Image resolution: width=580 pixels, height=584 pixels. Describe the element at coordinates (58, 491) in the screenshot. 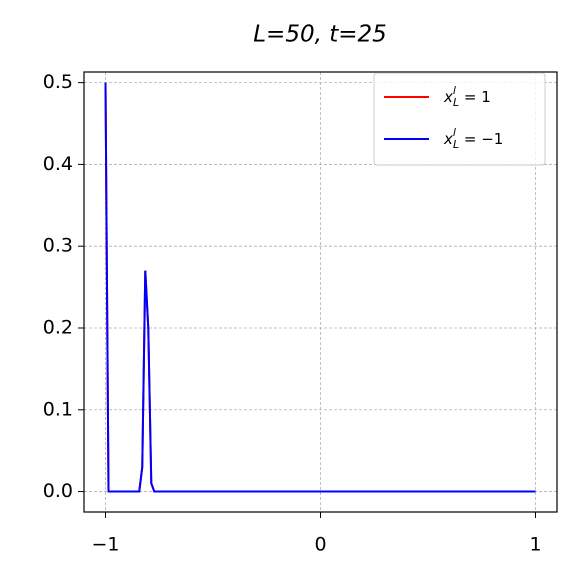

I see `y-tick-label: 0.0` at that location.